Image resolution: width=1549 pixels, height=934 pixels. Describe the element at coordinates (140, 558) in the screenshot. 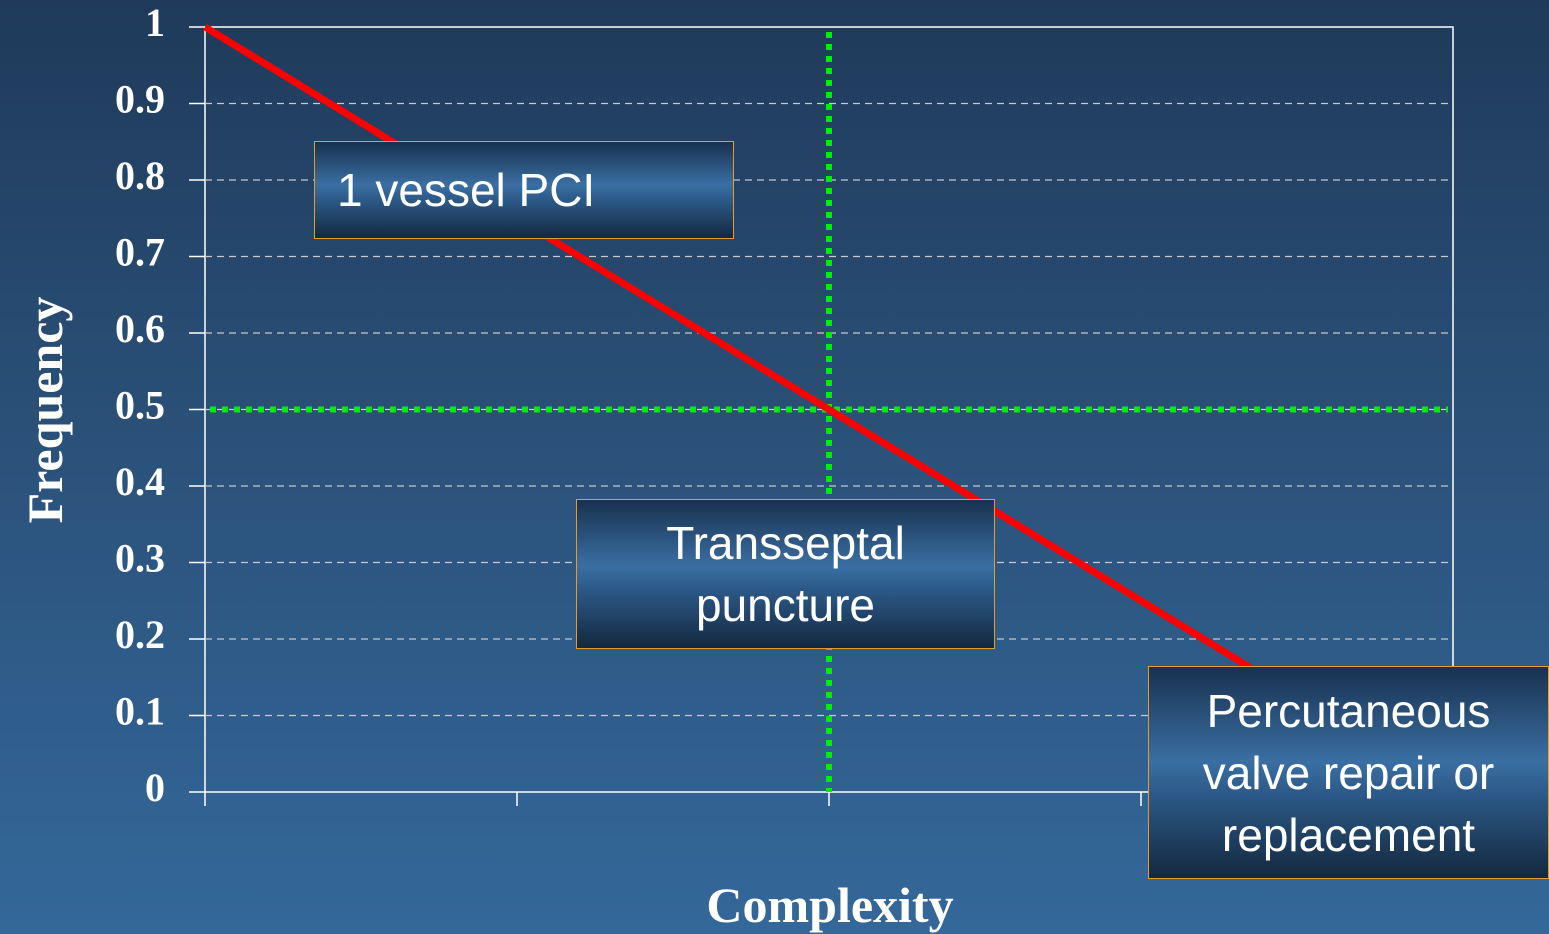

I see `y-tick-label: 0.3` at that location.